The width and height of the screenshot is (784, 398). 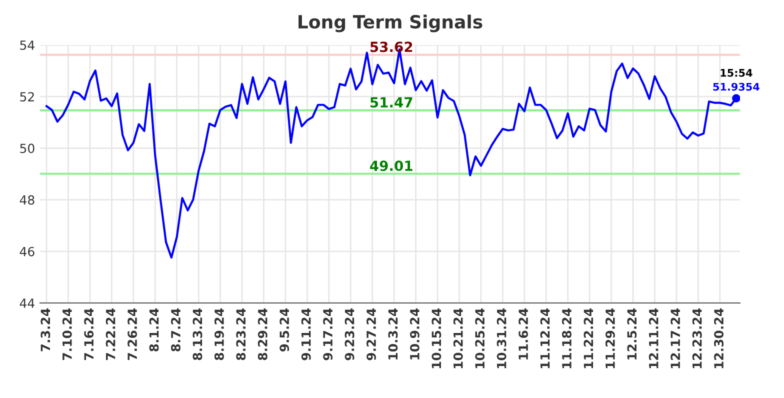 What do you see at coordinates (241, 334) in the screenshot?
I see `x-tick-label: 8.23.24` at bounding box center [241, 334].